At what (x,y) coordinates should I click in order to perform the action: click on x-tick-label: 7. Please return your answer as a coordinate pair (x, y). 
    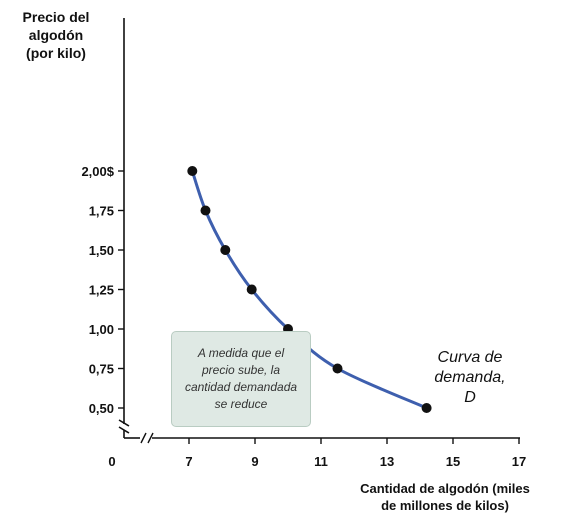
    Looking at the image, I should click on (188, 461).